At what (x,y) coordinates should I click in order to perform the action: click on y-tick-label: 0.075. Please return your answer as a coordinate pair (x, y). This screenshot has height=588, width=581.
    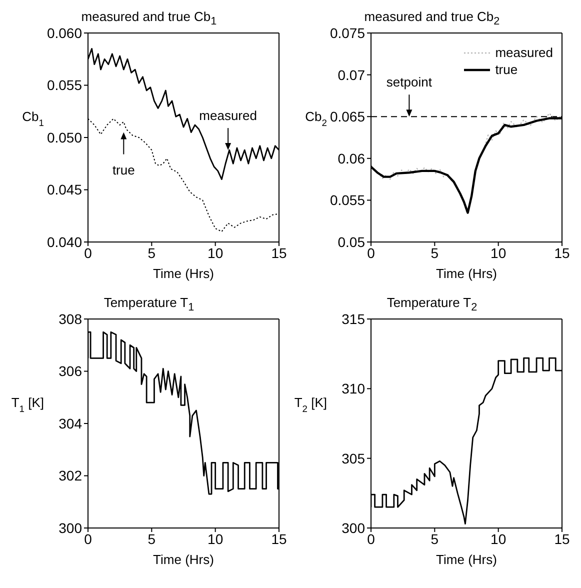
    Looking at the image, I should click on (348, 32).